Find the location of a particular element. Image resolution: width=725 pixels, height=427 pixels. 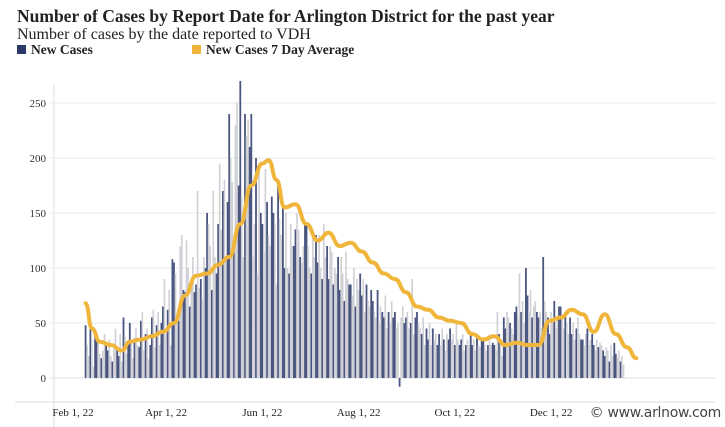

legend-label: New Cases 7 Day Average is located at coordinates (280, 49).